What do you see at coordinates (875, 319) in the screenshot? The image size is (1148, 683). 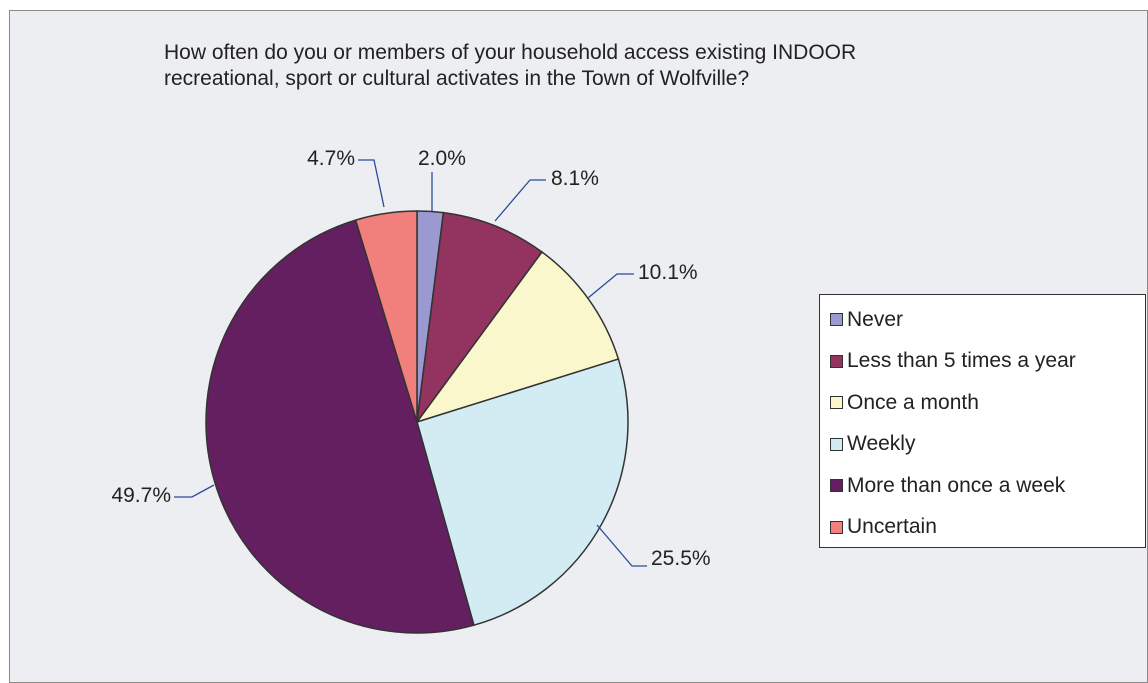 I see `legend-label: Never` at bounding box center [875, 319].